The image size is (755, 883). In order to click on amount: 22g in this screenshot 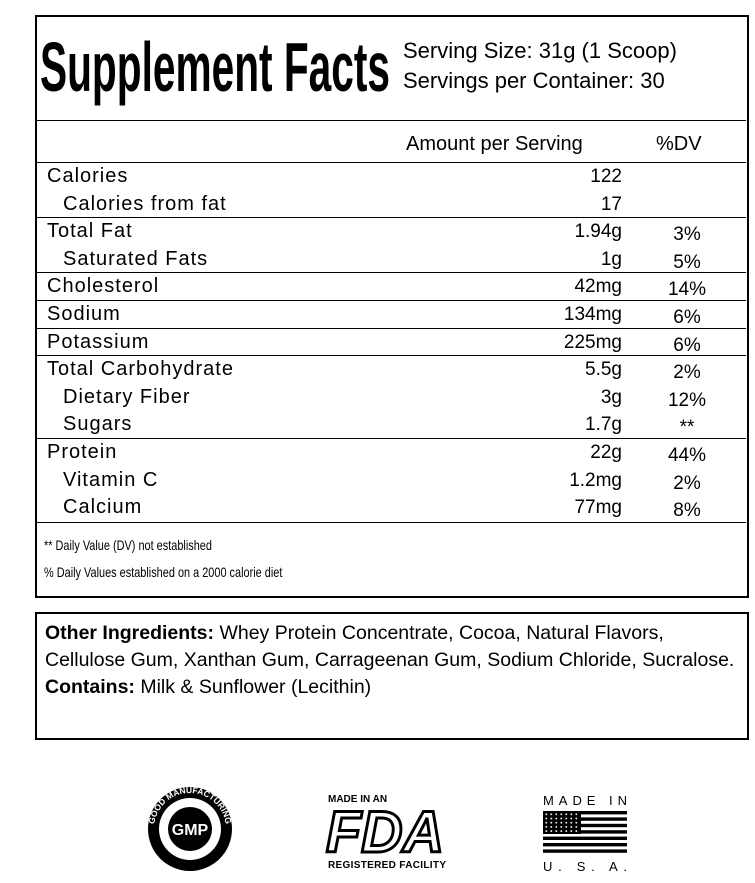, I will do `click(606, 452)`.